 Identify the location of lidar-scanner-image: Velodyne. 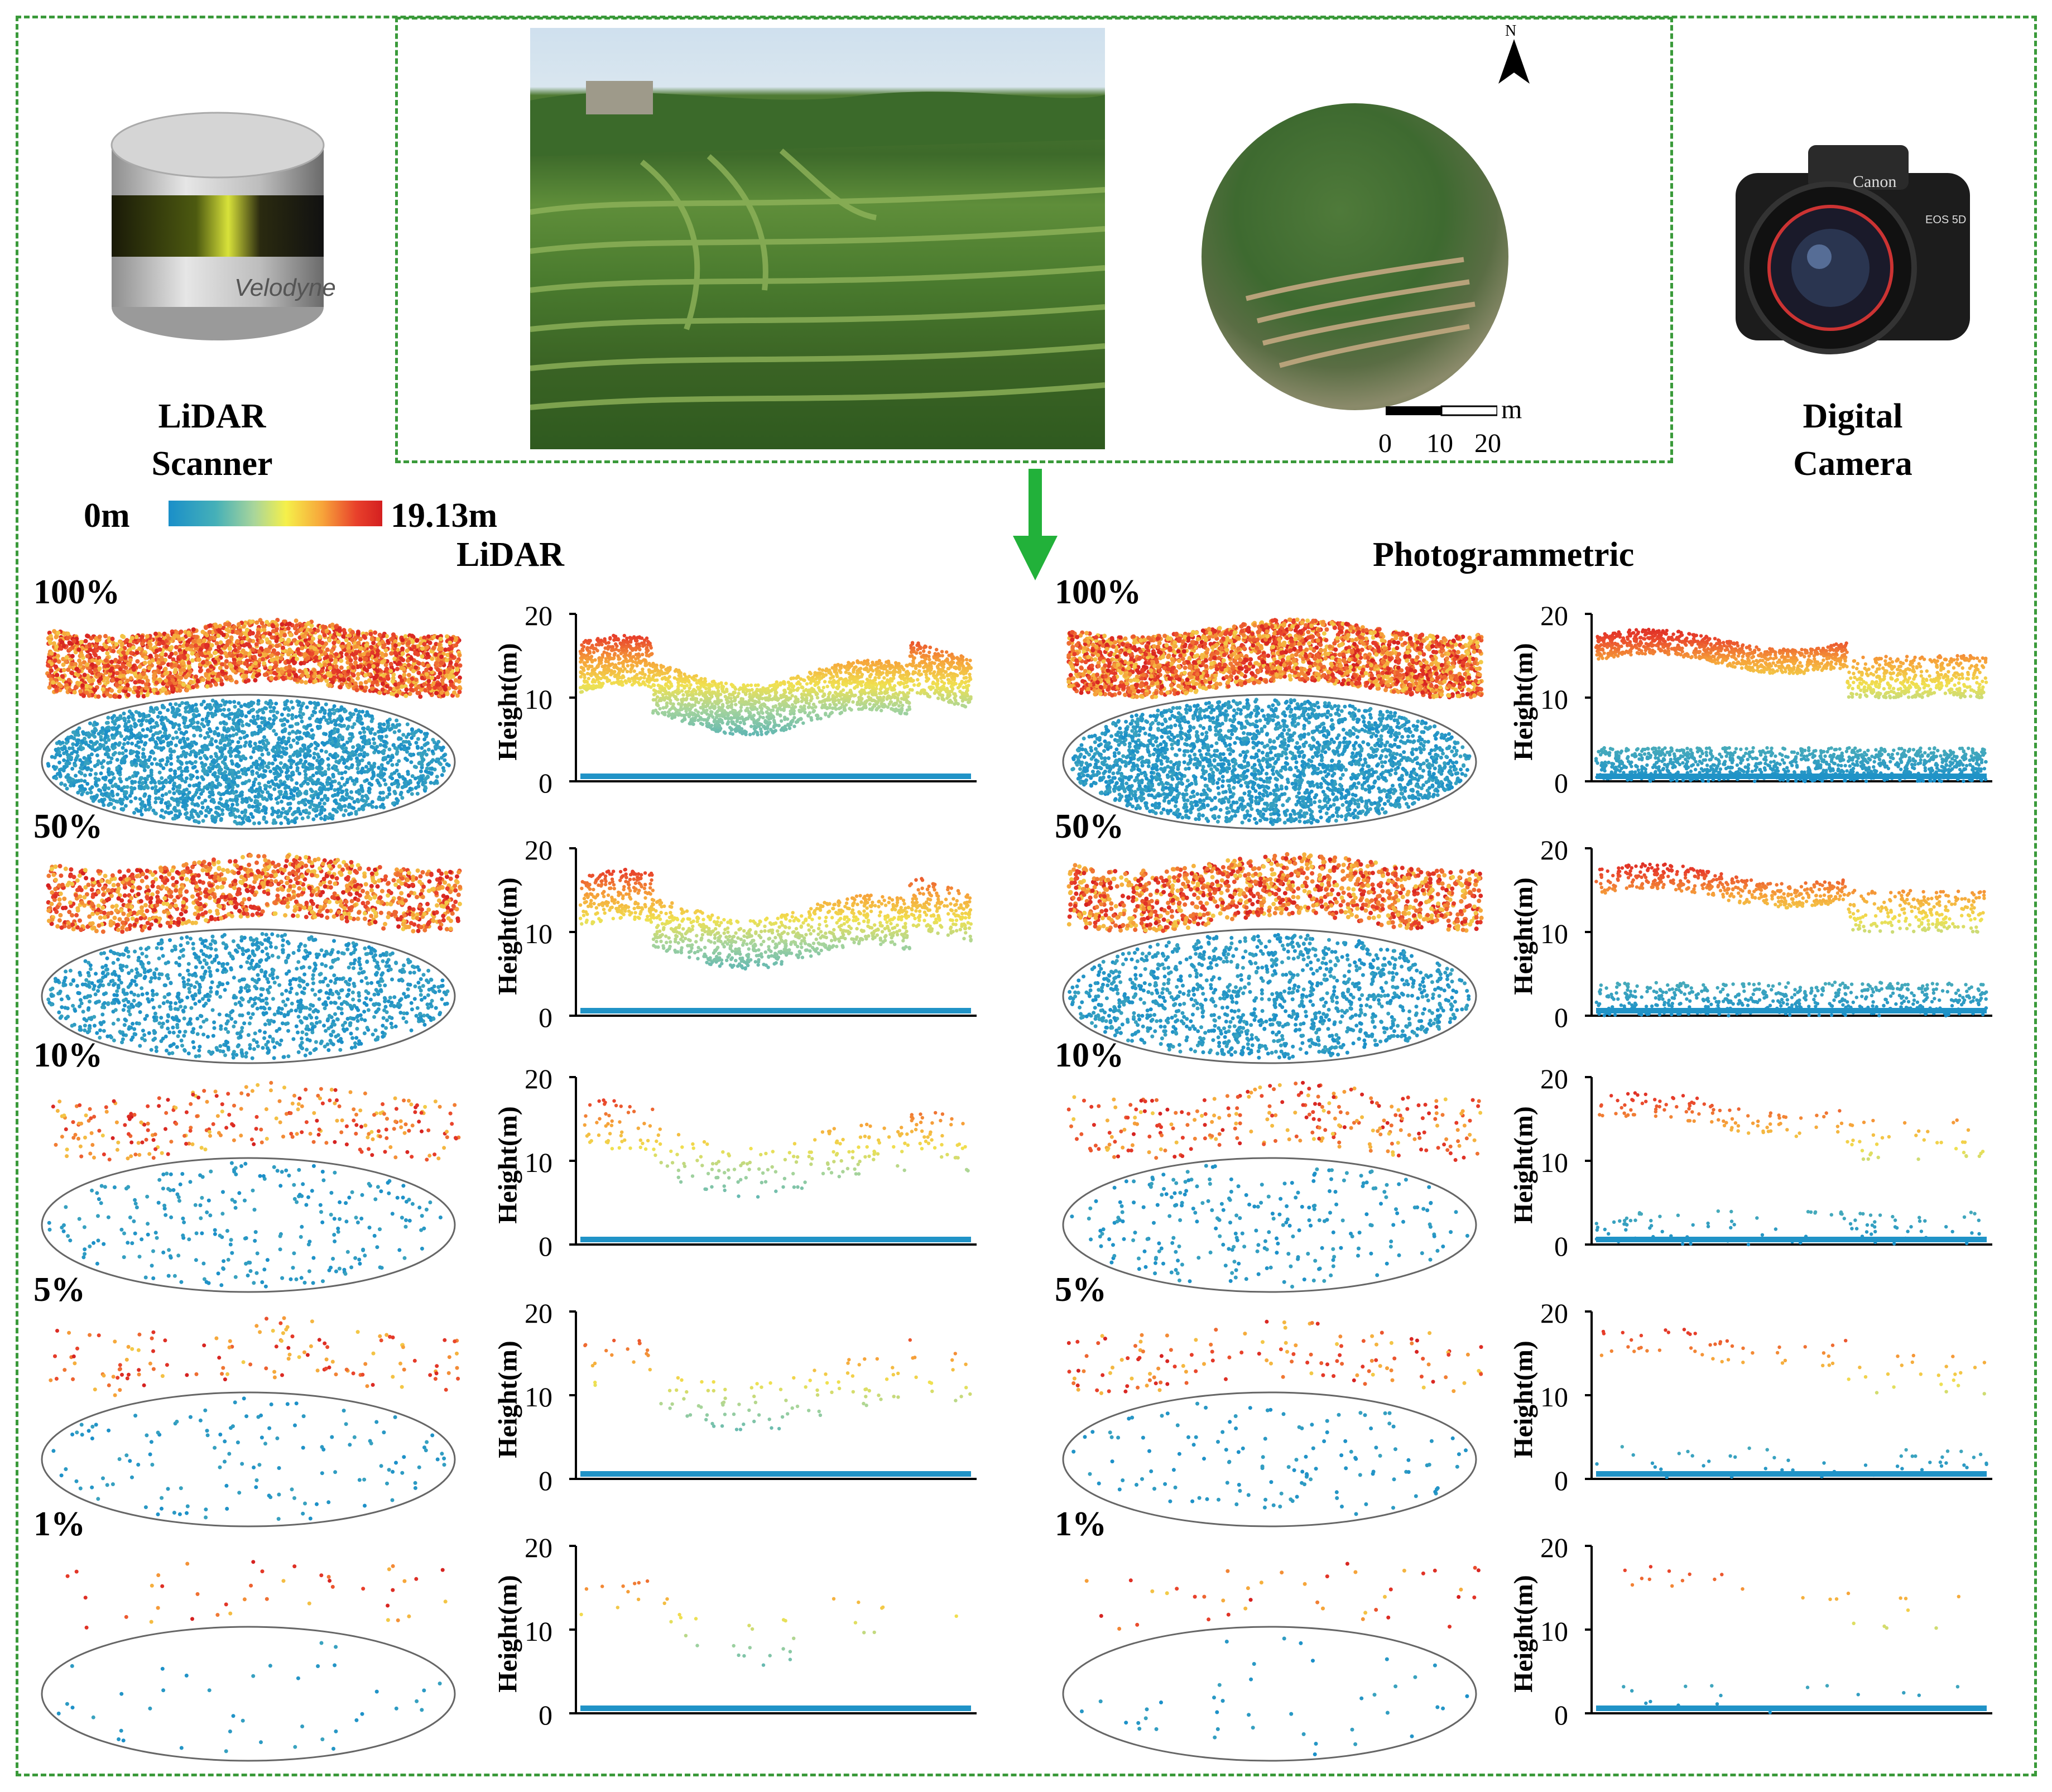
(223, 226).